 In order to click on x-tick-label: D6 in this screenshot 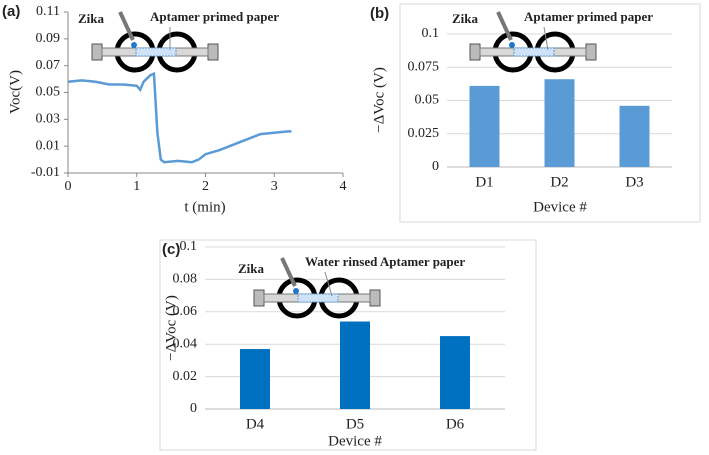, I will do `click(455, 424)`.